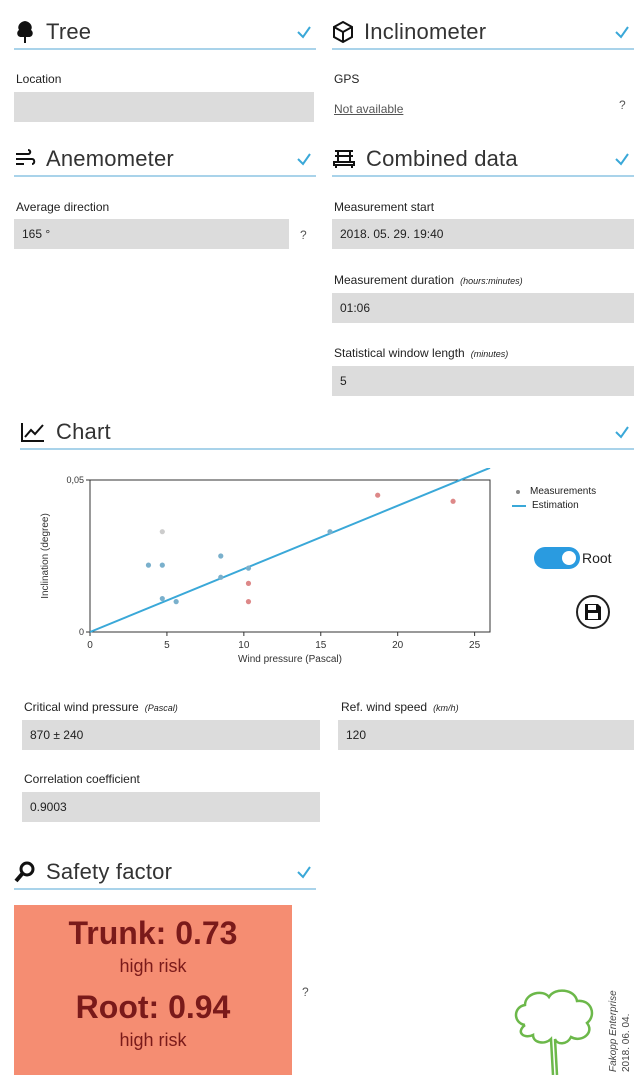  I want to click on x-tick-label: 15, so click(321, 645).